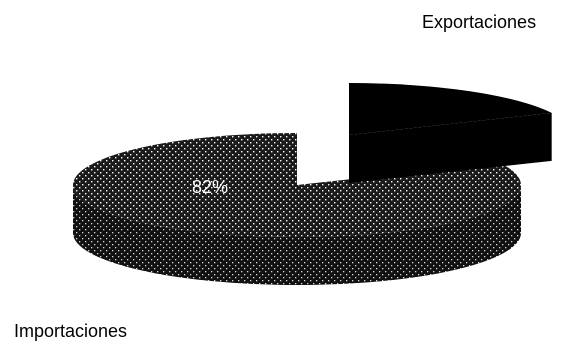 The height and width of the screenshot is (346, 565). Describe the element at coordinates (210, 187) in the screenshot. I see `data-label-importaciones: 82%` at that location.